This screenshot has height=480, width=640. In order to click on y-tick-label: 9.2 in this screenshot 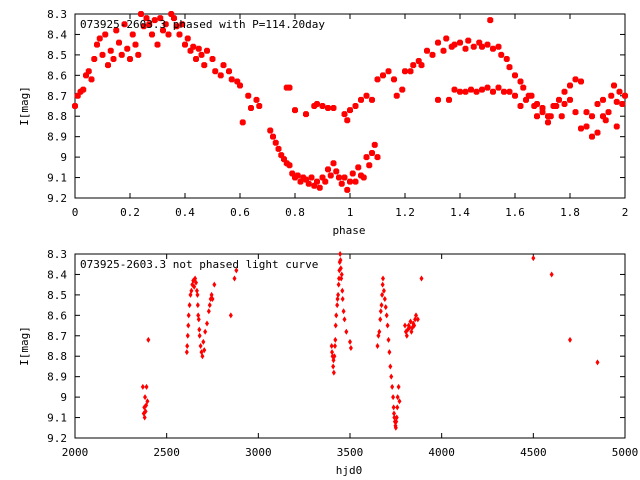, I will do `click(57, 438)`.